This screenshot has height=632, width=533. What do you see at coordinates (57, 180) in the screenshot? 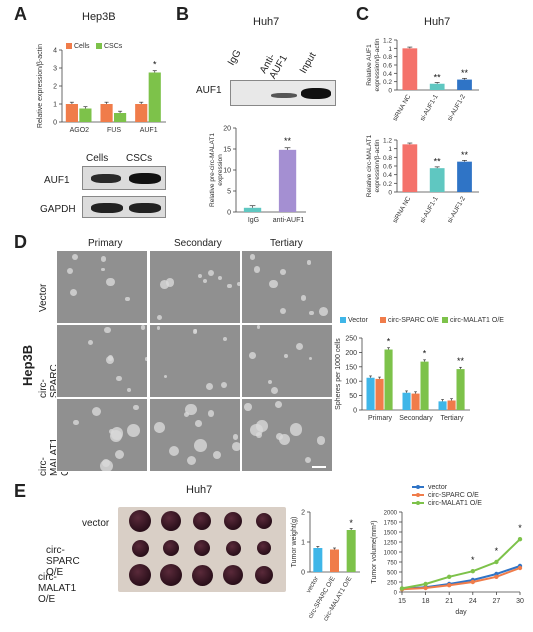
I see `blot-label-auf1: AUF1` at bounding box center [57, 180].